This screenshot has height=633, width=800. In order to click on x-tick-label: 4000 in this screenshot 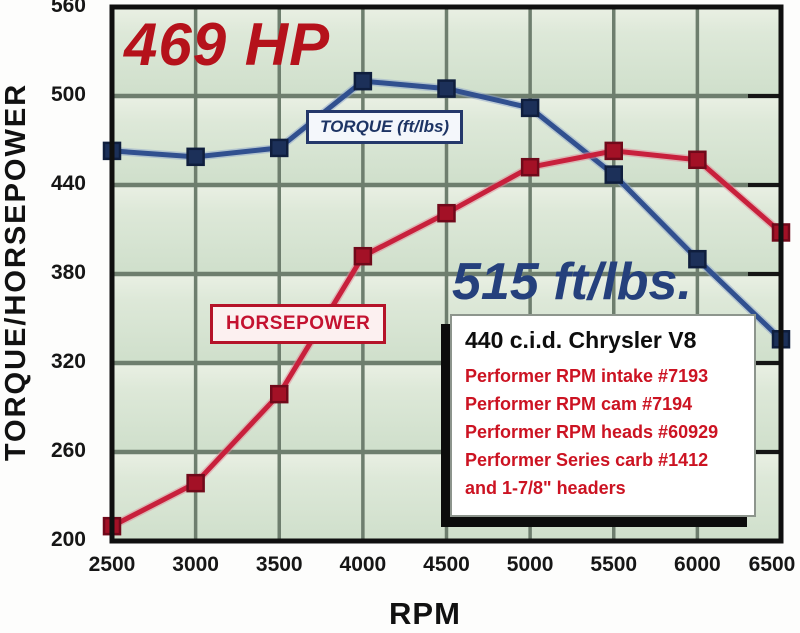, I will do `click(363, 564)`.